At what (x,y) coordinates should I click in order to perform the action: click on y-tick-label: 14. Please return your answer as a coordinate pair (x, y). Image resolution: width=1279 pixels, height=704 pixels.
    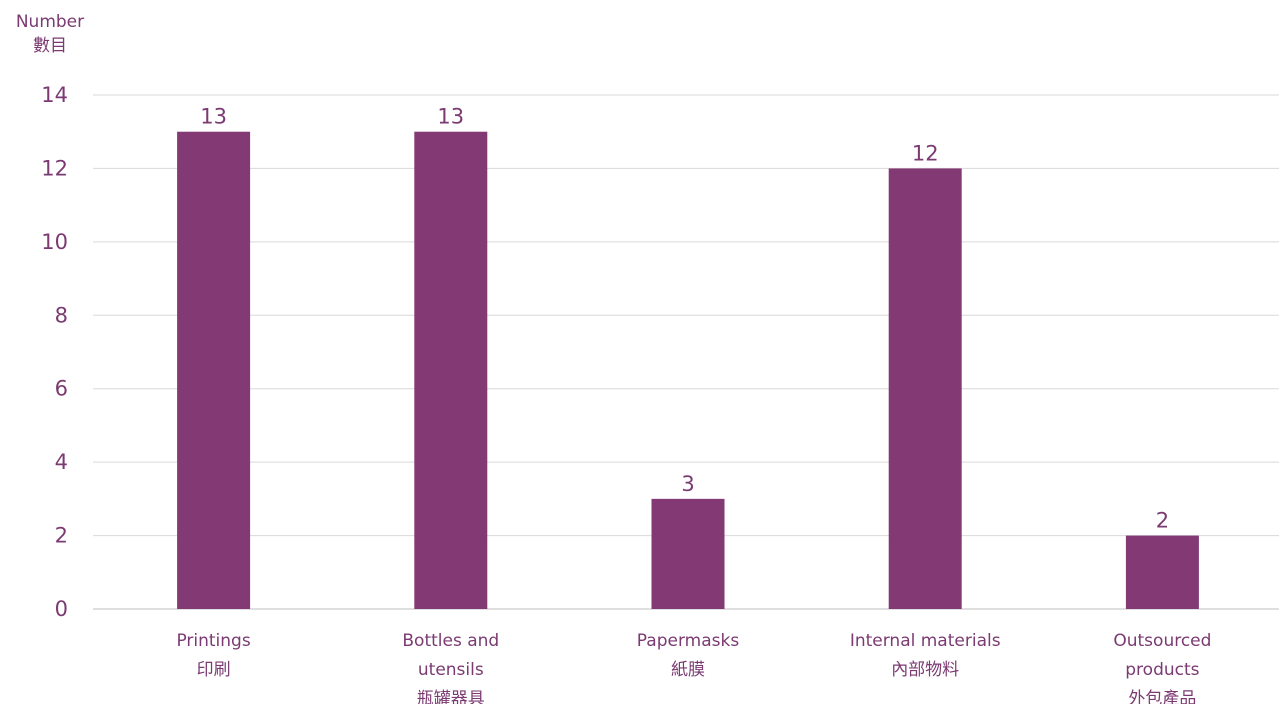
    Looking at the image, I should click on (54, 95).